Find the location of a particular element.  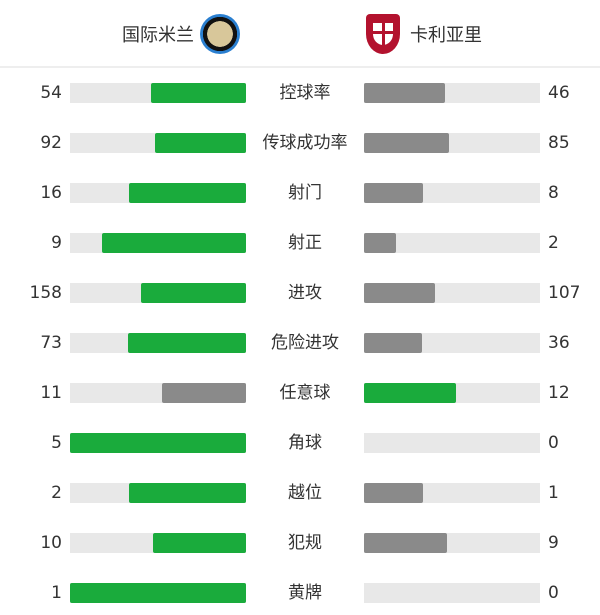

stat-label: 角球 is located at coordinates (305, 443).